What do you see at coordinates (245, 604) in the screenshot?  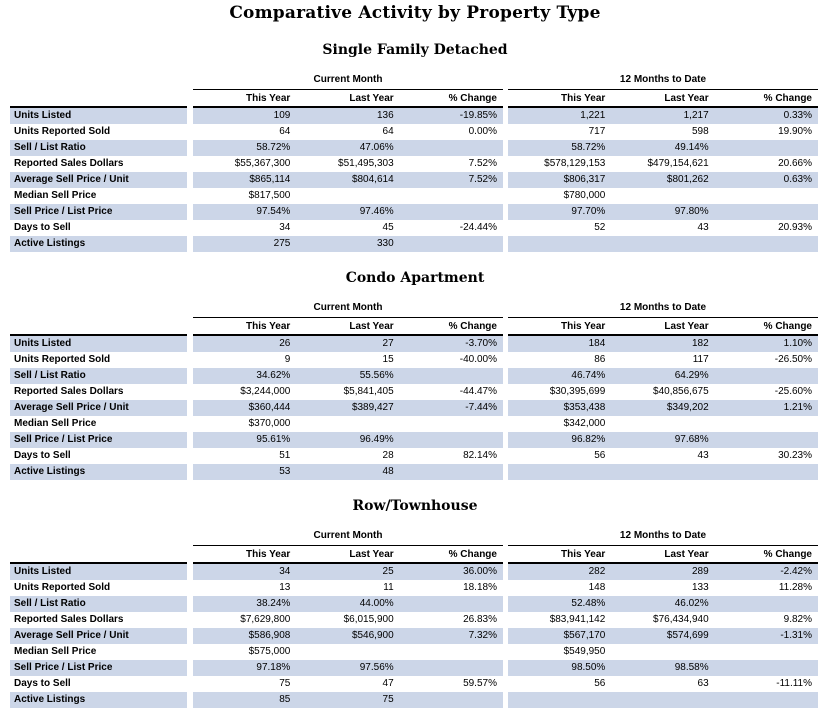 I see `cell-cm-this-year: 38.24%` at bounding box center [245, 604].